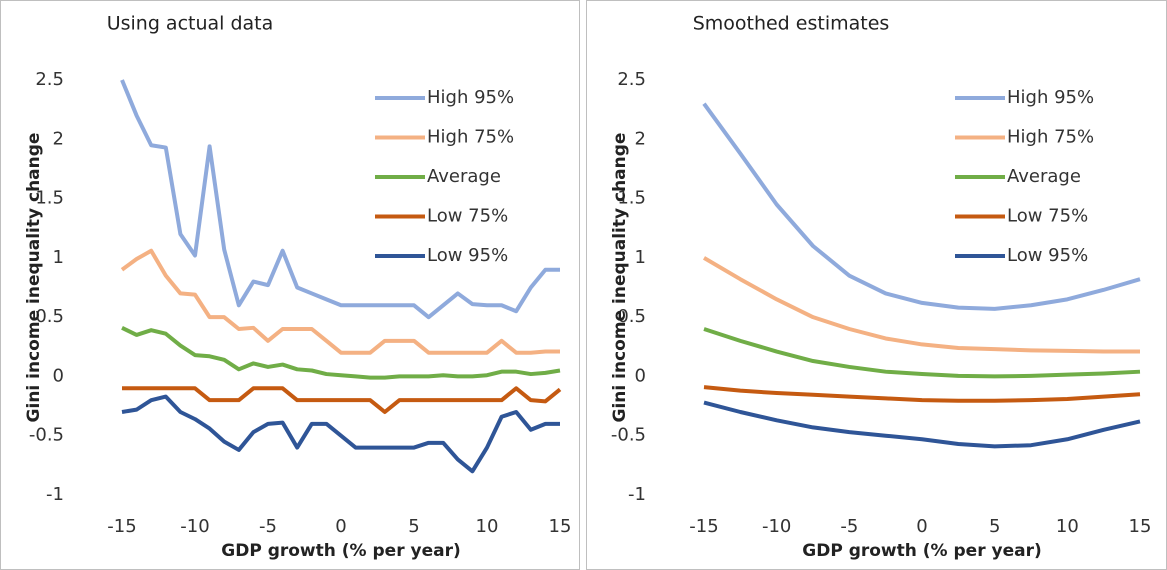  I want to click on chart-title: Smoothed estimates, so click(791, 24).